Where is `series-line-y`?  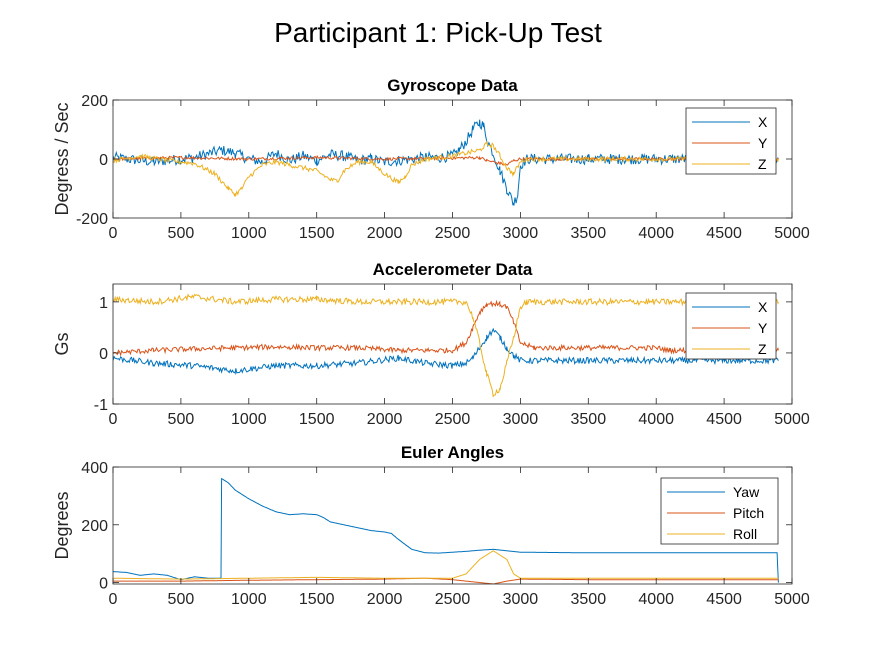
series-line-y is located at coordinates (446, 328).